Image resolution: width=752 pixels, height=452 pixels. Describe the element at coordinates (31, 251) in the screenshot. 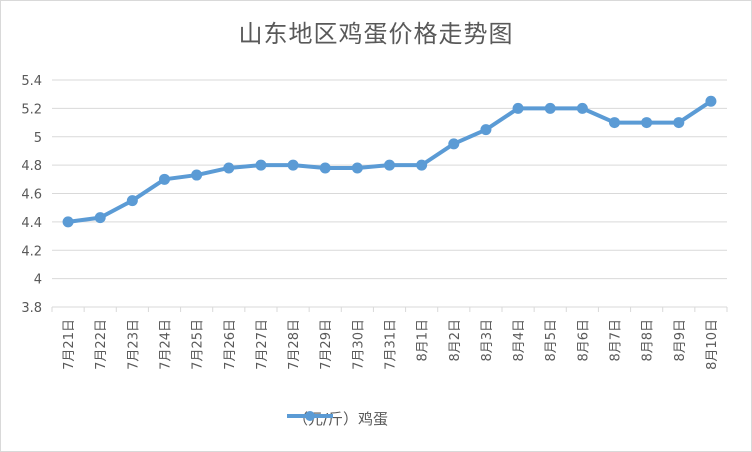

I see `y-tick-label: 4.2` at that location.